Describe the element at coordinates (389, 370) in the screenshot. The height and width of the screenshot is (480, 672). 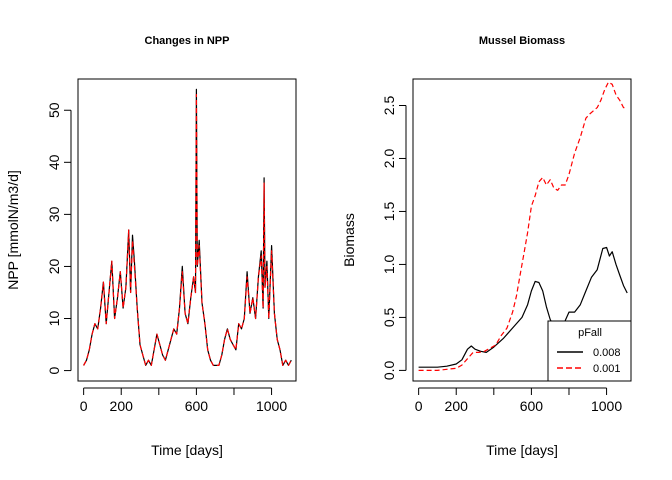
I see `biomass-y-tick-label: 0.0` at that location.